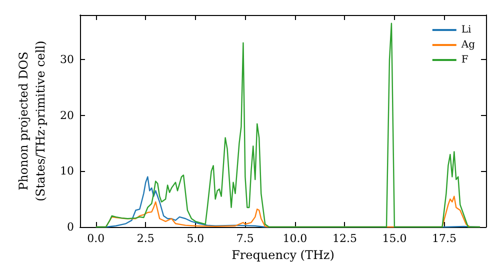 The height and width of the screenshot is (280, 500). What do you see at coordinates (195, 238) in the screenshot?
I see `x-tick-label: 5.0` at bounding box center [195, 238].